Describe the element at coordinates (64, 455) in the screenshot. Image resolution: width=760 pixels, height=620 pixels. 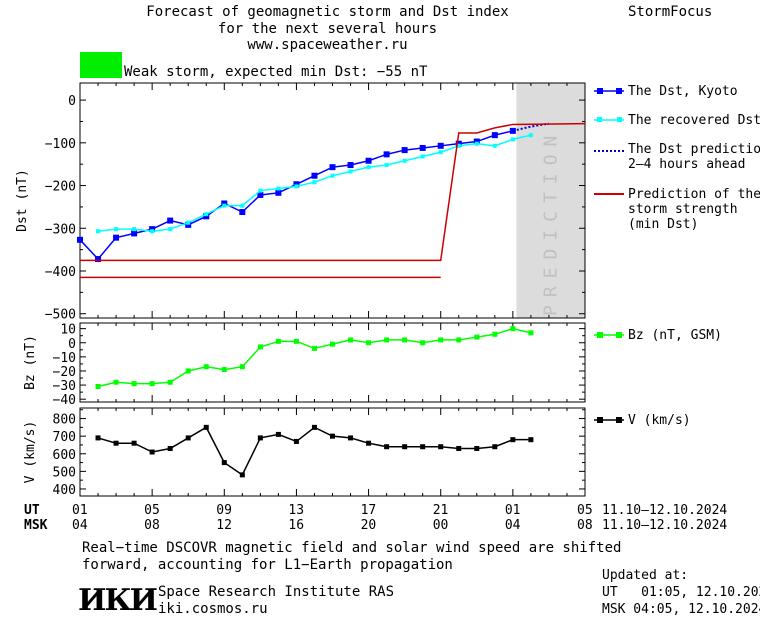
I see `y-tick-label: 600` at that location.